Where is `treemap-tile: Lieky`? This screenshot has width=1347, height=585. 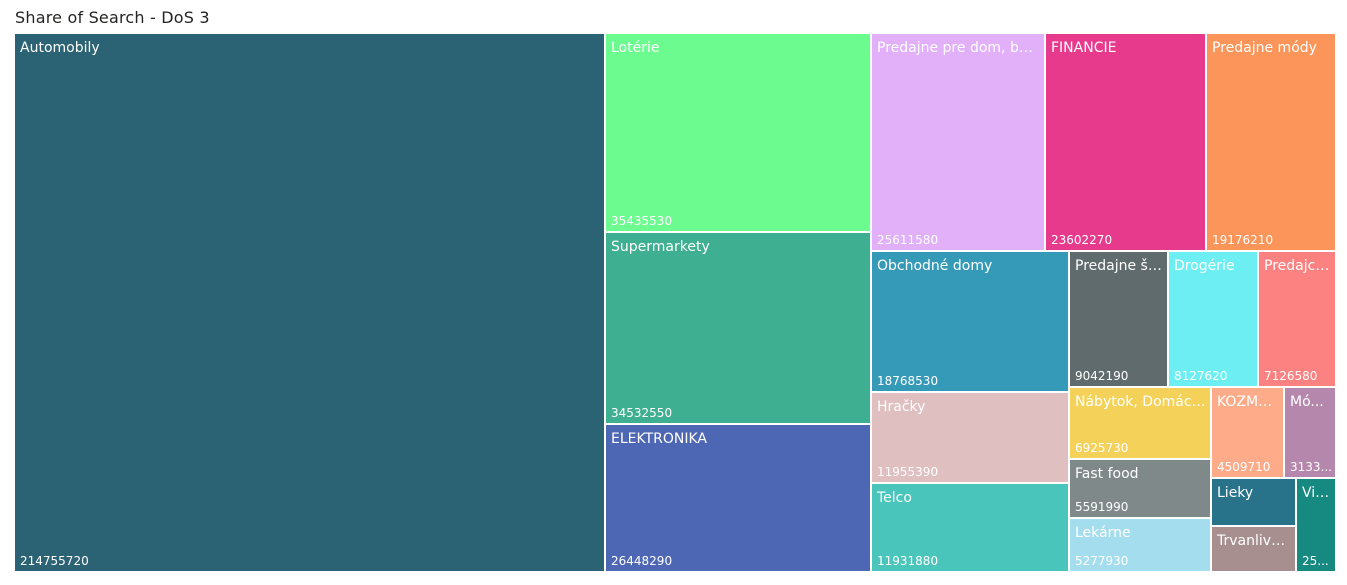 treemap-tile: Lieky is located at coordinates (1254, 503).